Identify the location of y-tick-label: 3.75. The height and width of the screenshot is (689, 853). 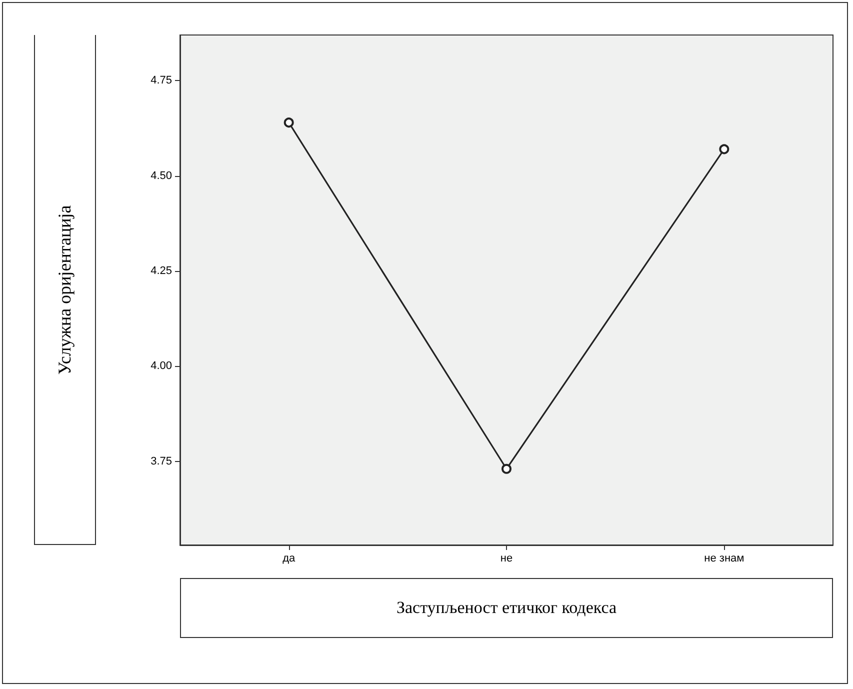
(161, 461).